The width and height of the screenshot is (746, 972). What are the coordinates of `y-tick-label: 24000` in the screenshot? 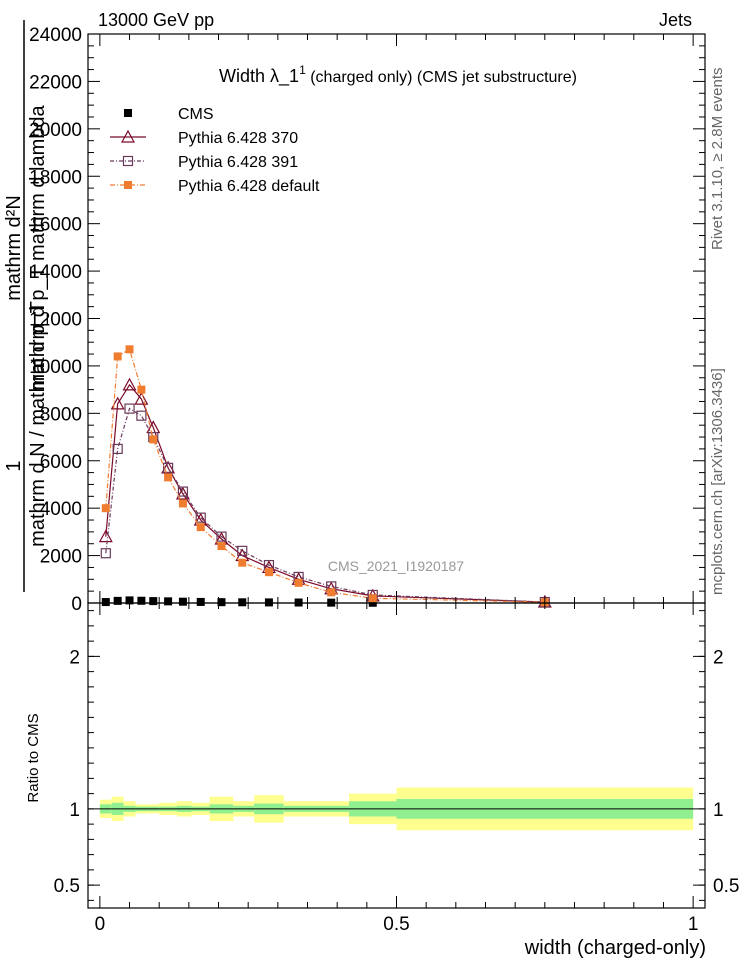 It's located at (55, 35).